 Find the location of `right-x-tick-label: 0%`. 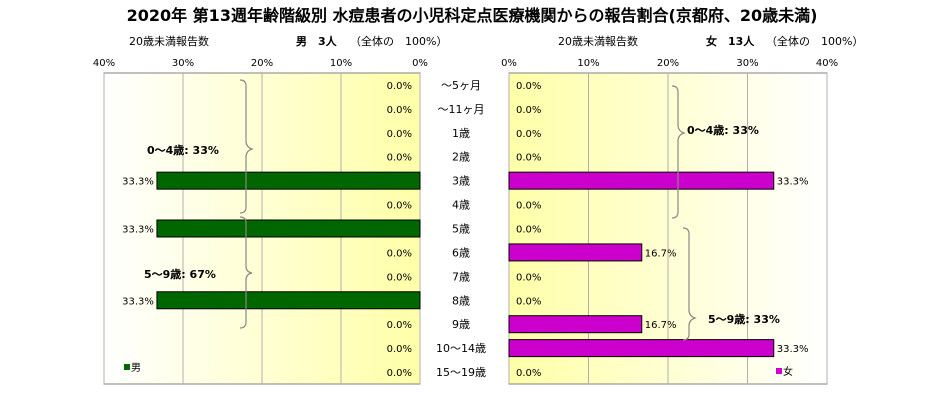

right-x-tick-label: 0% is located at coordinates (509, 63).